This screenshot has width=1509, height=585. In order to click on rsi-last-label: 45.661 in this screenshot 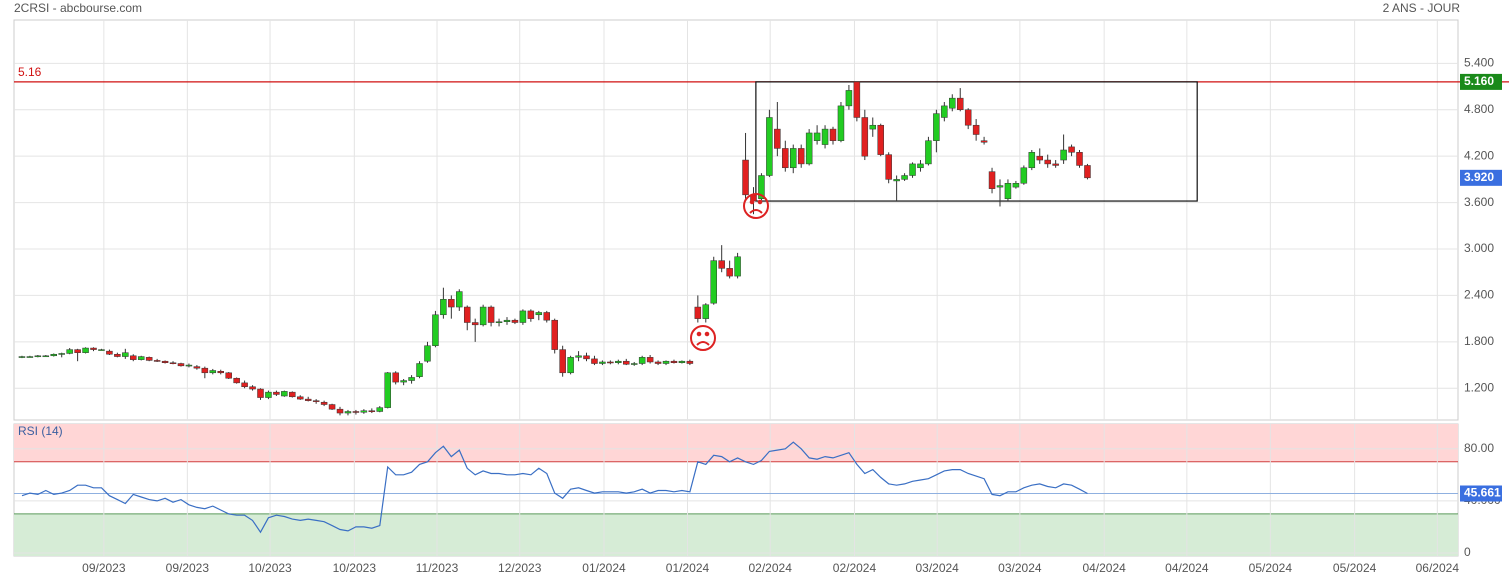, I will do `click(1482, 493)`.